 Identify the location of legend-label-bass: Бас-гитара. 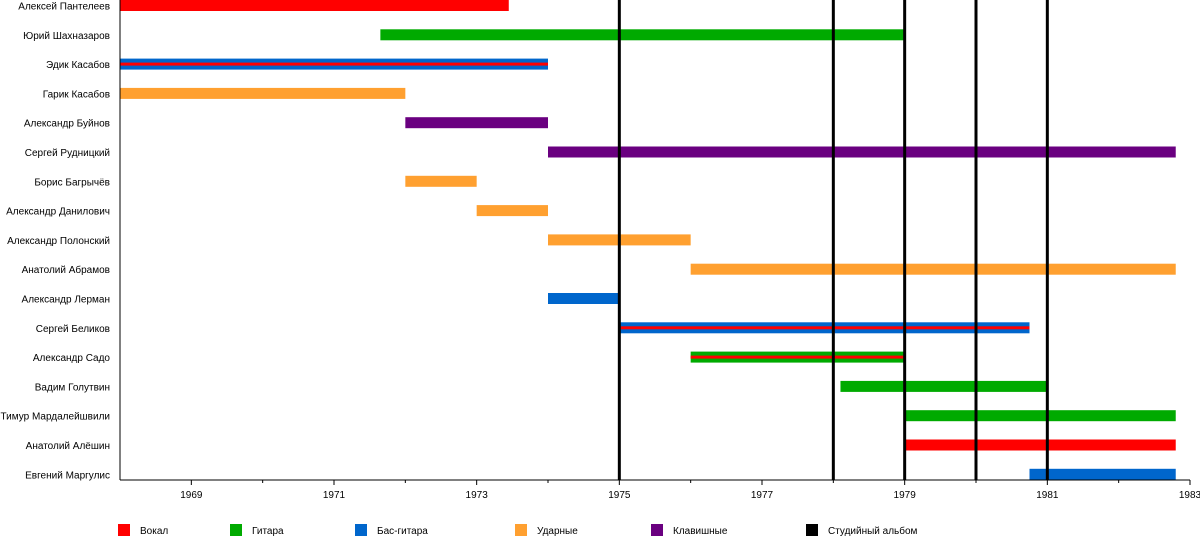
(402, 531).